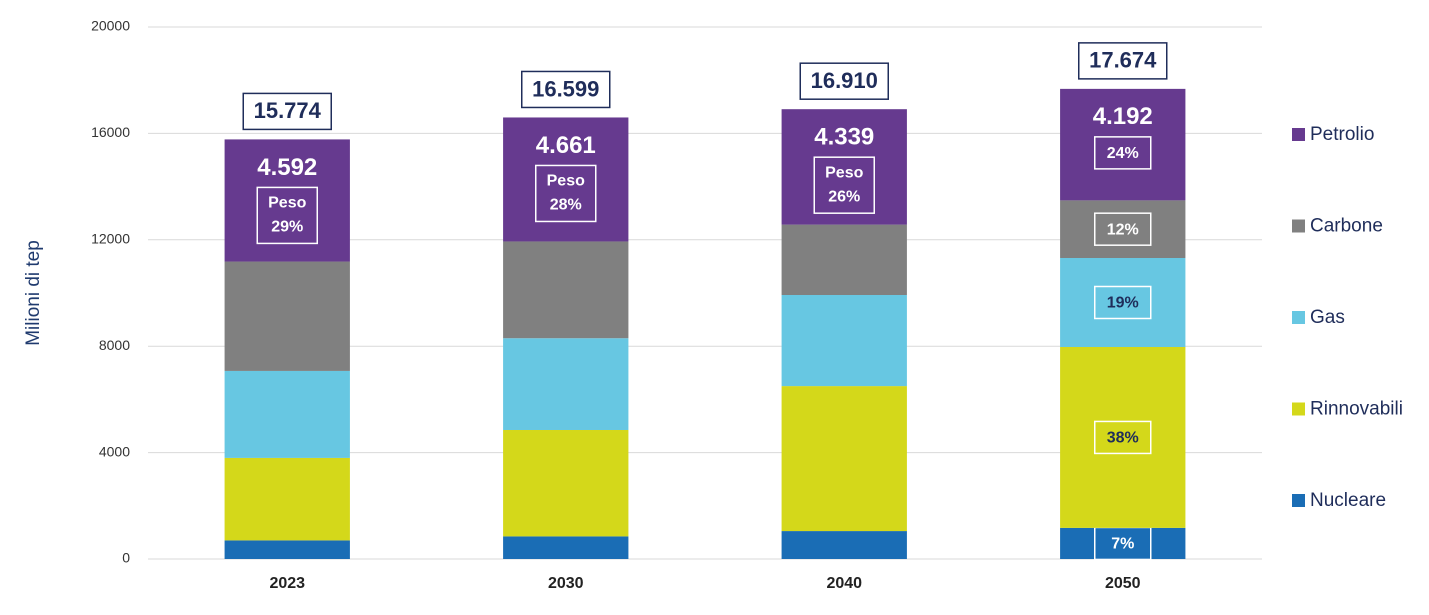  What do you see at coordinates (287, 583) in the screenshot?
I see `x-tick-label: 2023` at bounding box center [287, 583].